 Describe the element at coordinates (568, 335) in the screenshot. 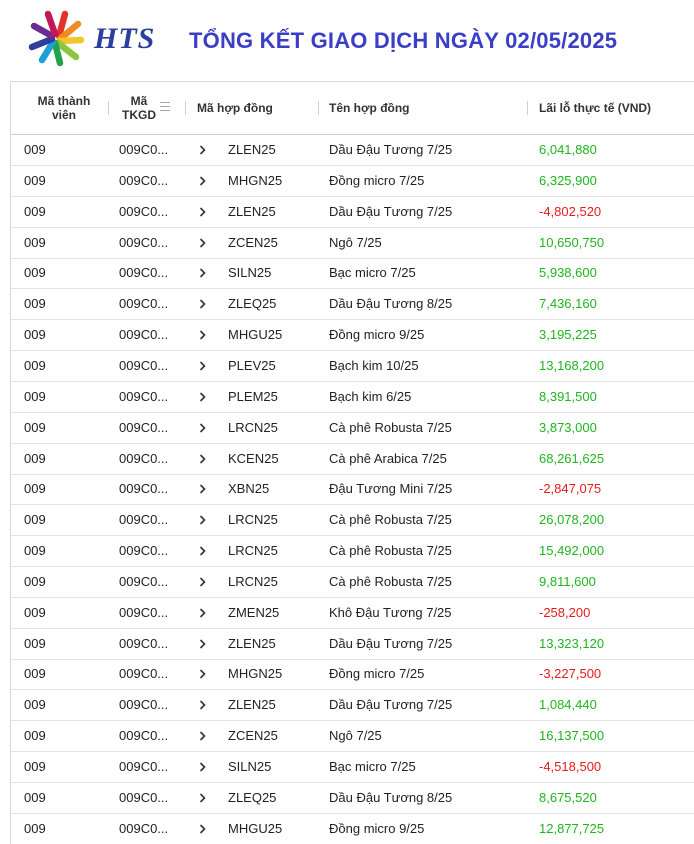

I see `cell-pnl: 3,195,225` at that location.